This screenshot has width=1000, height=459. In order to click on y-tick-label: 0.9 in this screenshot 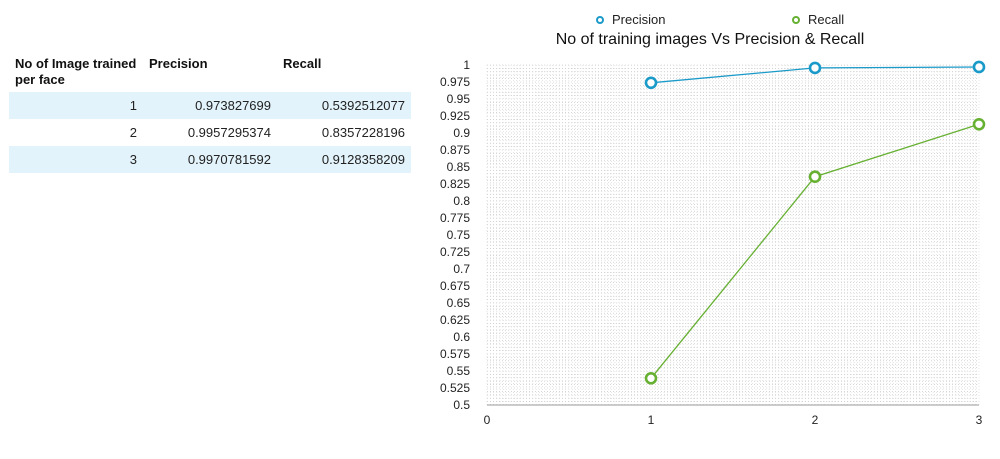, I will do `click(461, 133)`.